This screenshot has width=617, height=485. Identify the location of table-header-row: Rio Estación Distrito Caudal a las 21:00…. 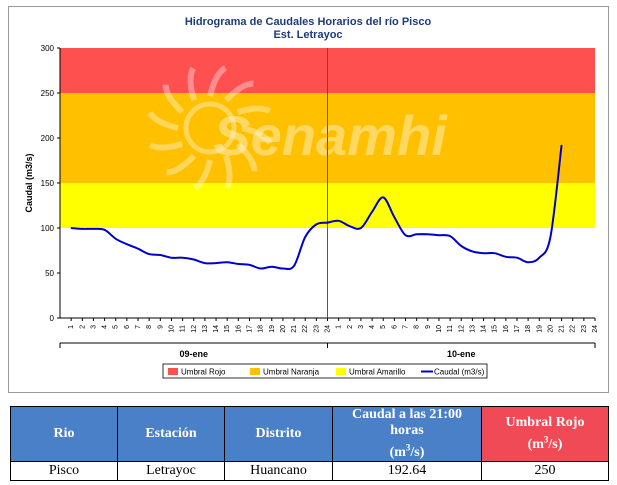
(309, 434).